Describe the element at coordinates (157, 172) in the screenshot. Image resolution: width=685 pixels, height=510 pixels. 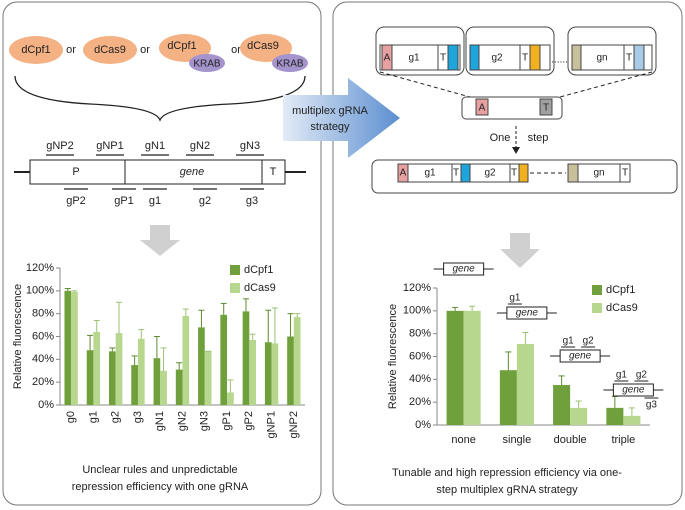
I see `gene-box` at that location.